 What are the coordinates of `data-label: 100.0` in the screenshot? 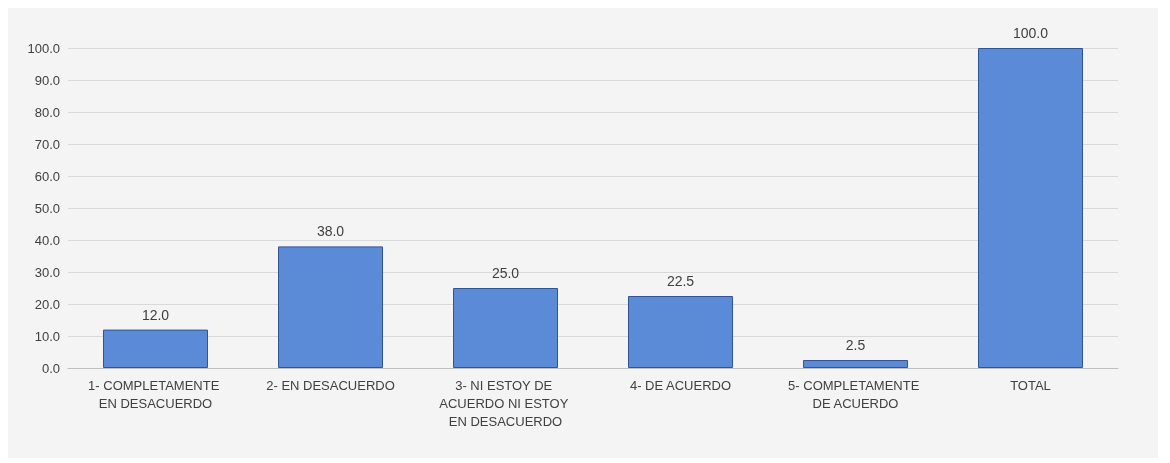 It's located at (1030, 33).